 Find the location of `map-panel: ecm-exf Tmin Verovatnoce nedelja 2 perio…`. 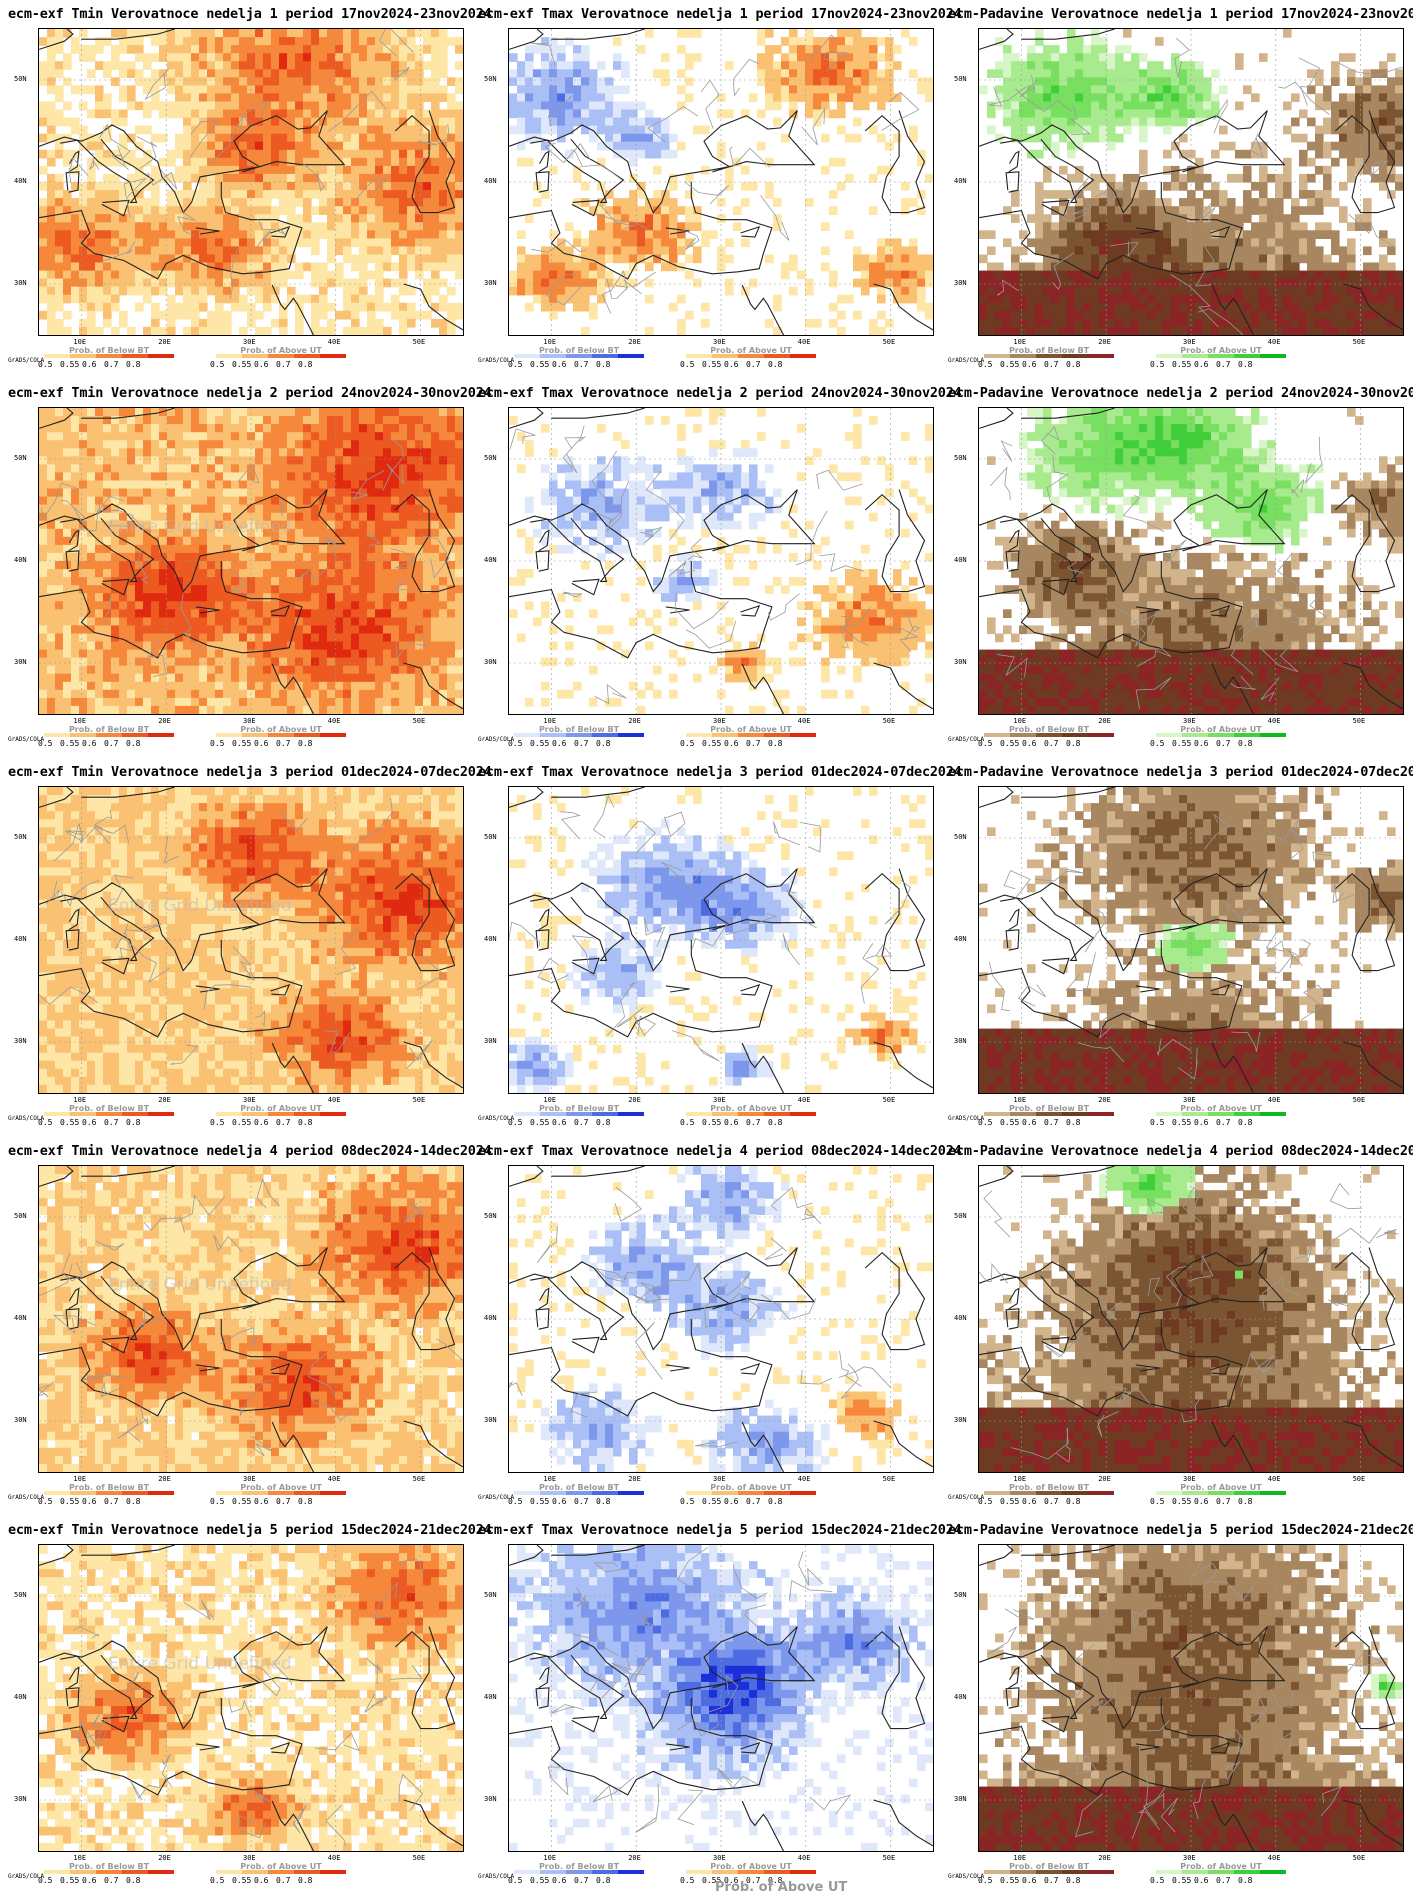

map-panel: ecm-exf Tmin Verovatnoce nedelja 2 perio… is located at coordinates (248, 568).